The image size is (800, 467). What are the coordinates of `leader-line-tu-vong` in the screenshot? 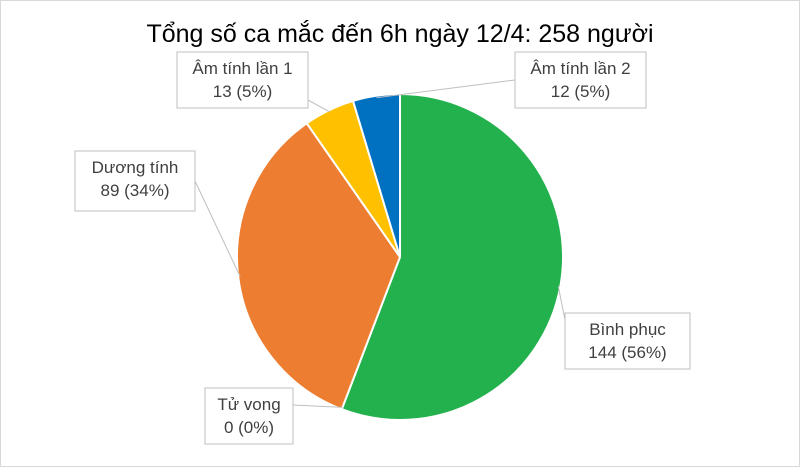 It's located at (317, 406).